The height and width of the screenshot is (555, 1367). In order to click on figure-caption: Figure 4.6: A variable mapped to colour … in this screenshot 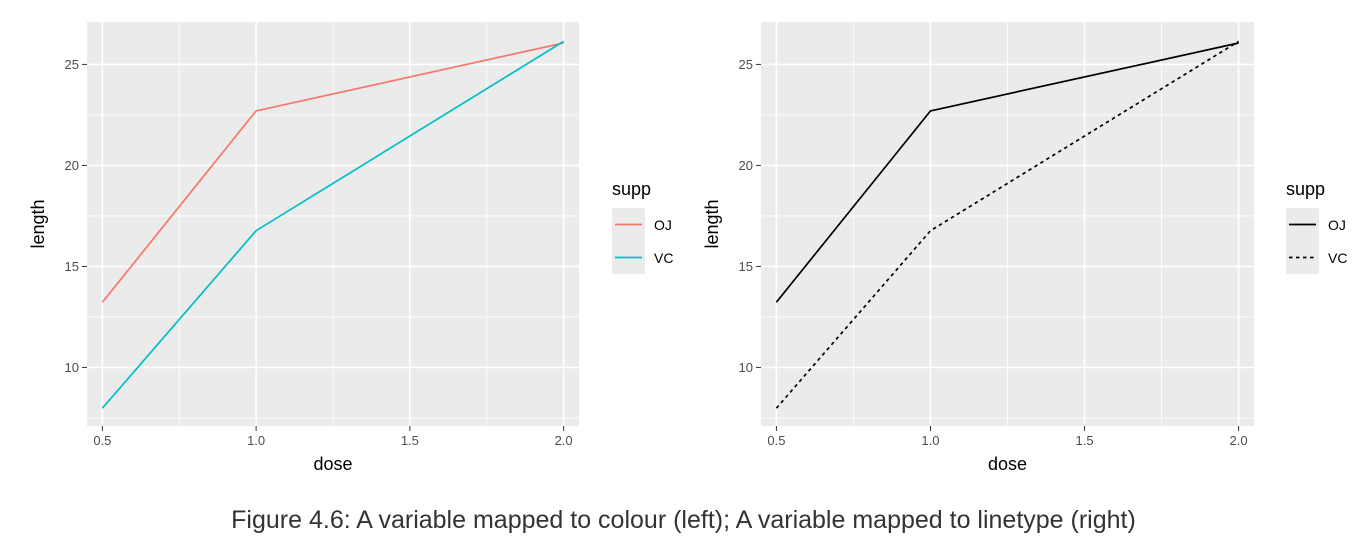, I will do `click(683, 520)`.